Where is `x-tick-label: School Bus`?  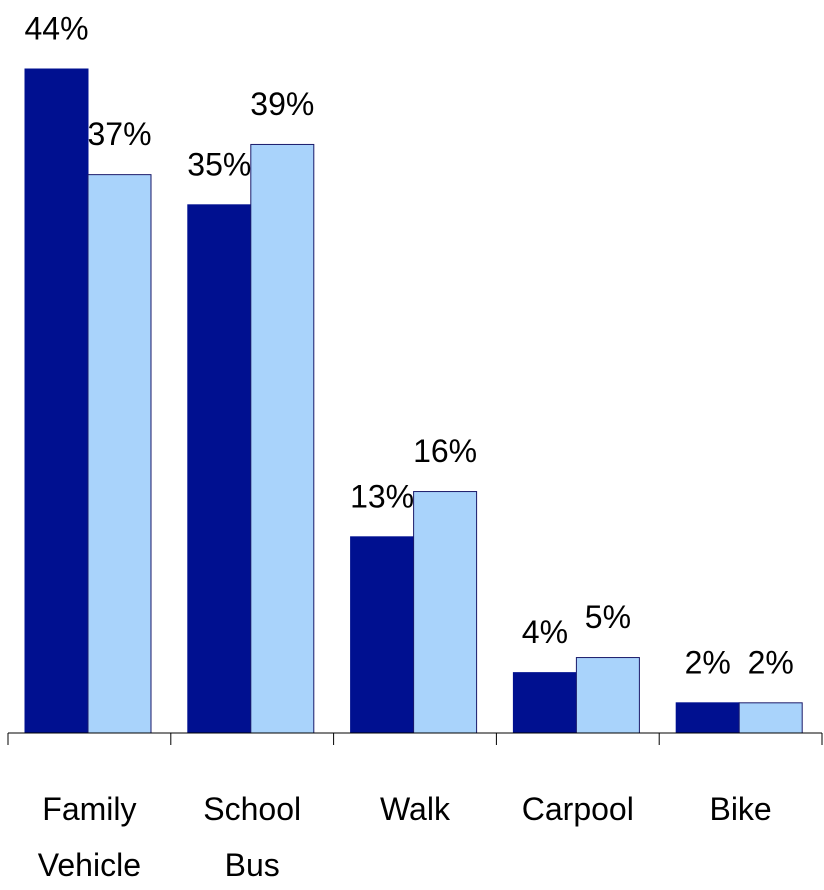 x-tick-label: School Bus is located at coordinates (252, 837).